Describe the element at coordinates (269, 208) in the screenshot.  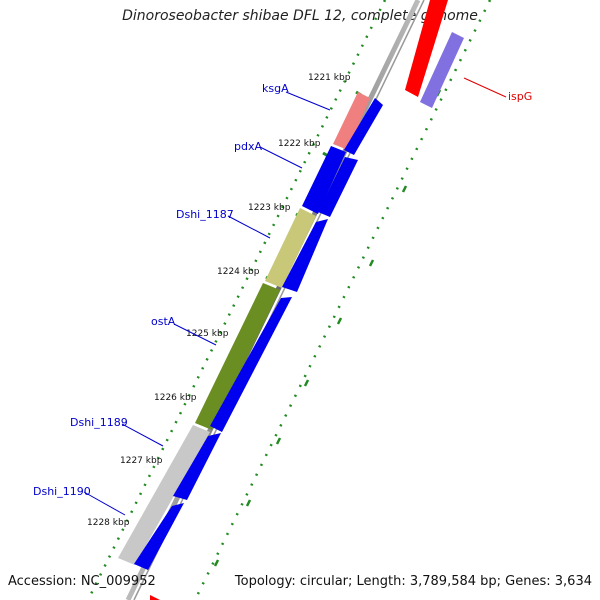
I see `kbp-label-1223: 1223 kbp` at that location.